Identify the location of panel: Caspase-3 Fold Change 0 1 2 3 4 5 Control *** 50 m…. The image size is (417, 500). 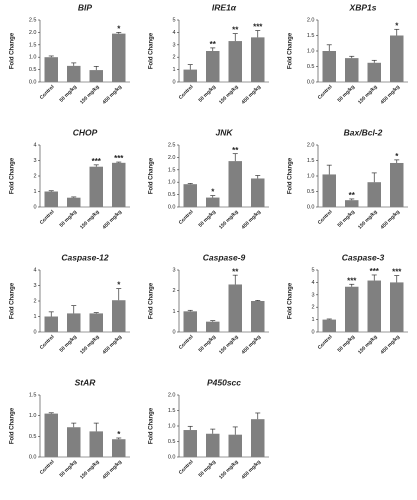
(348, 304).